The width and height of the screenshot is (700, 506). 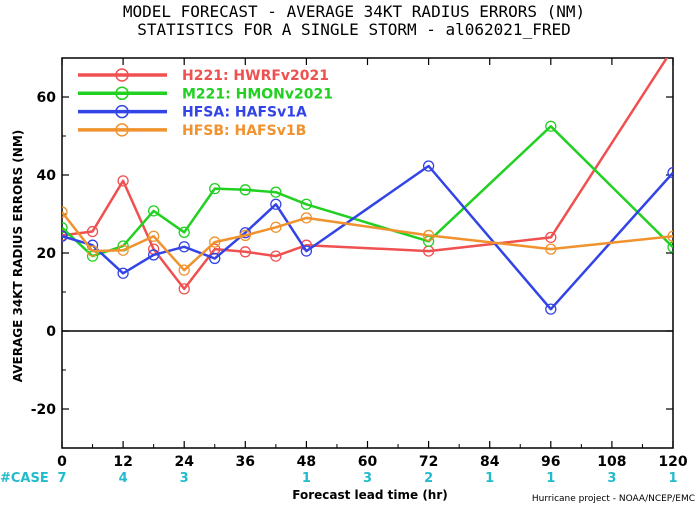 I want to click on case-label: #CASE, so click(x=24, y=478).